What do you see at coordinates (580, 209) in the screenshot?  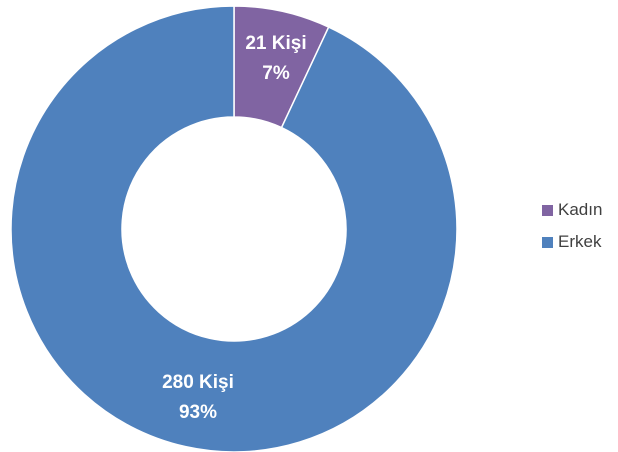 I see `legend-label-kadin: Kadın` at bounding box center [580, 209].